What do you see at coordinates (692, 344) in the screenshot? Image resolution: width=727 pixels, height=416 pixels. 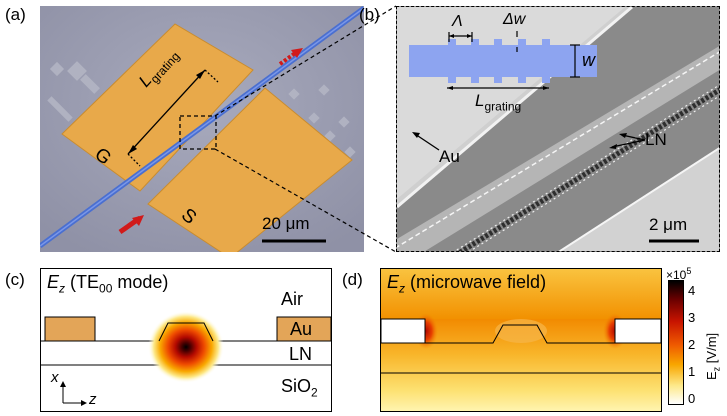 I see `colorbar-tick: 2` at bounding box center [692, 344].